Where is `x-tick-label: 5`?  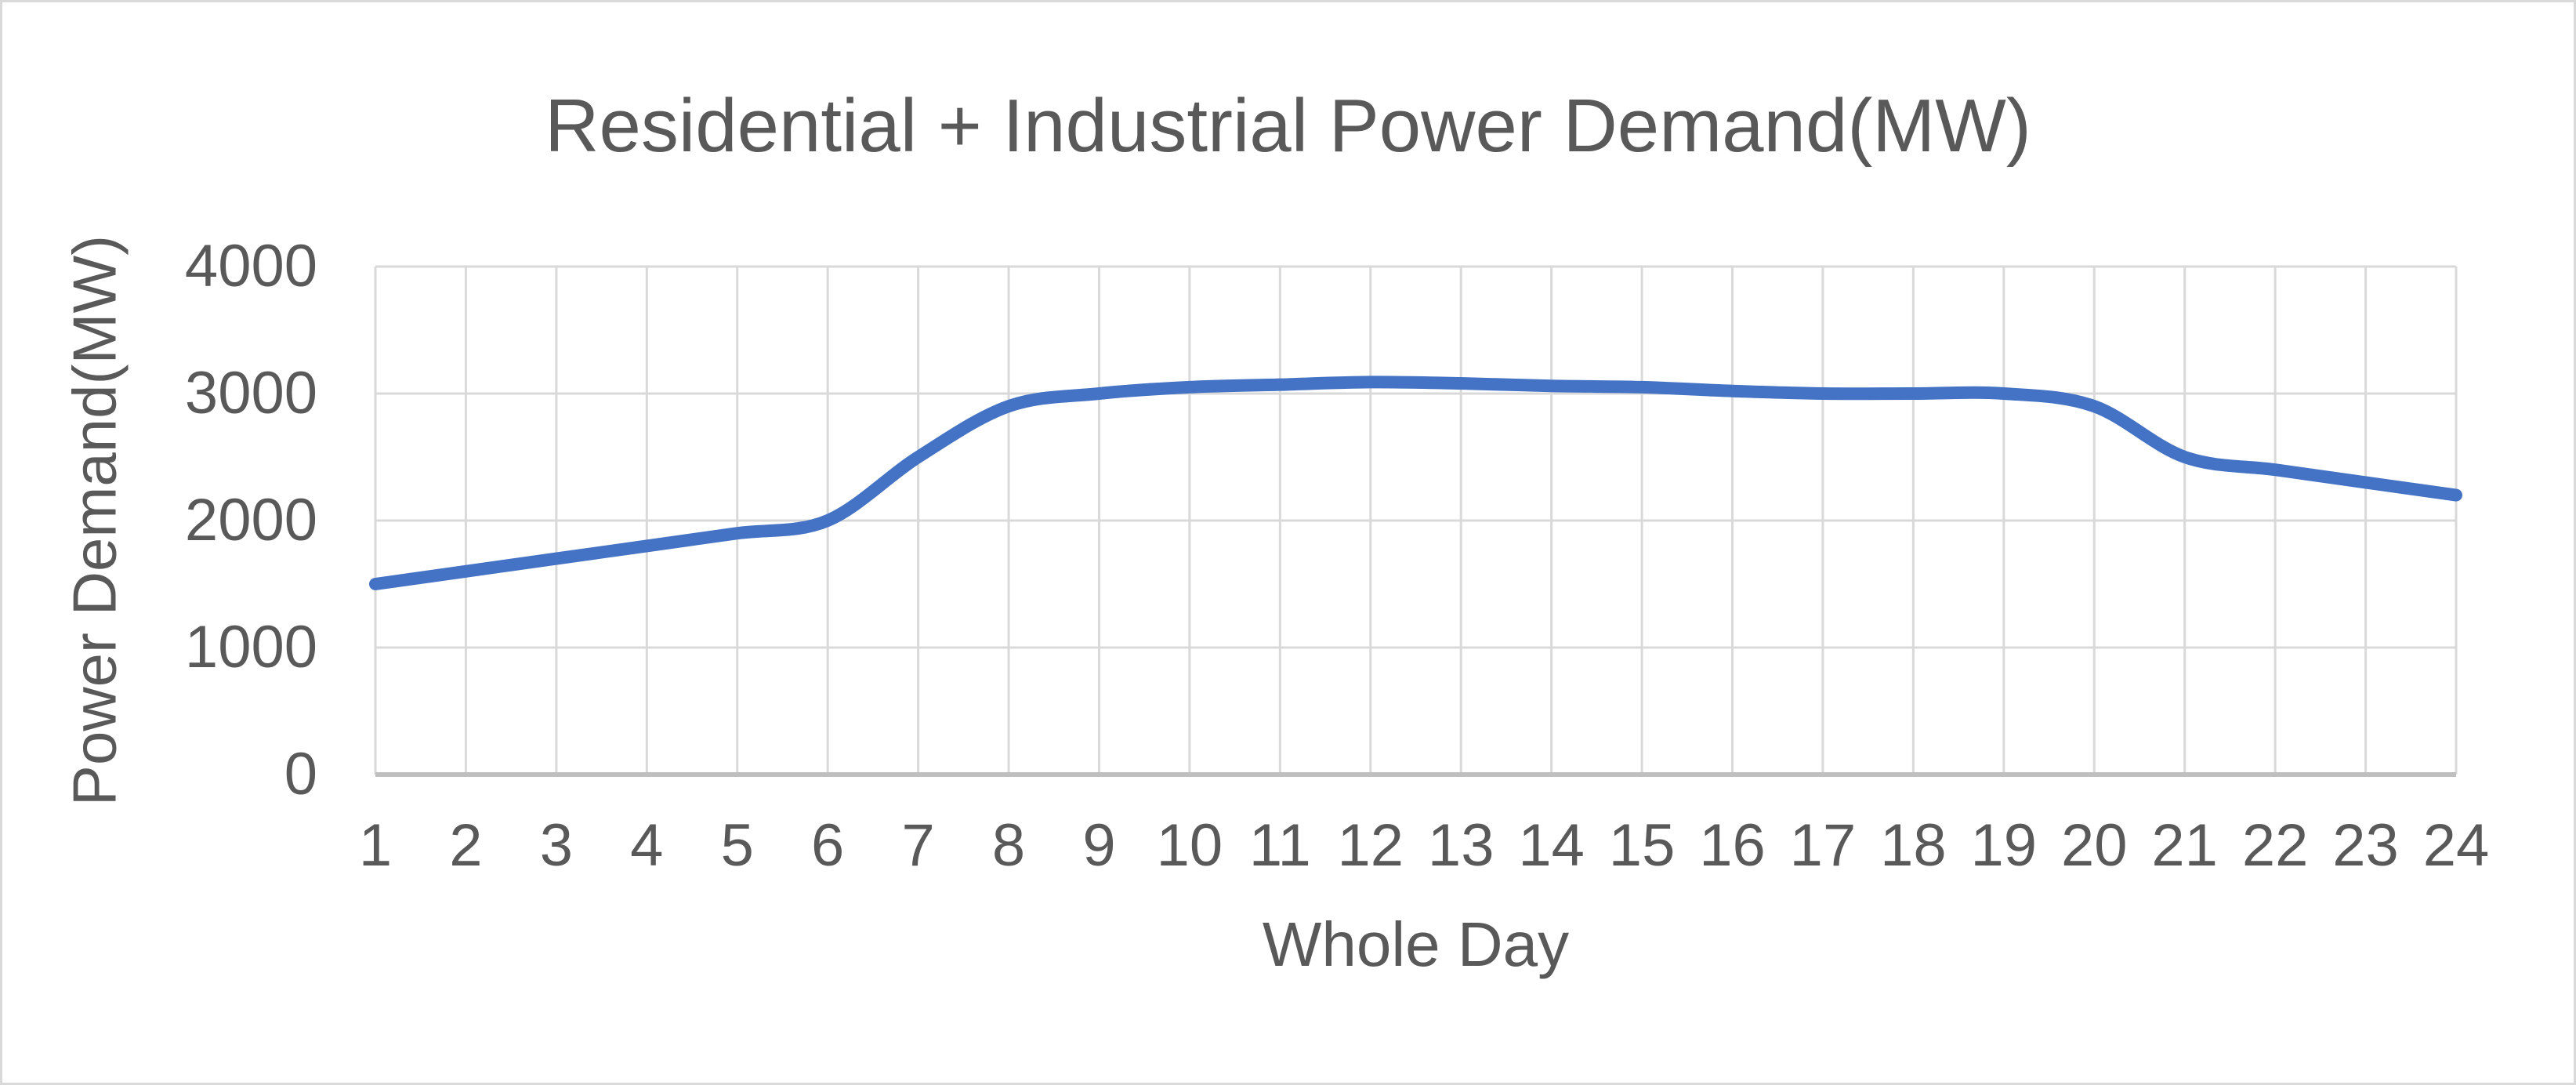
x-tick-label: 5 is located at coordinates (737, 845).